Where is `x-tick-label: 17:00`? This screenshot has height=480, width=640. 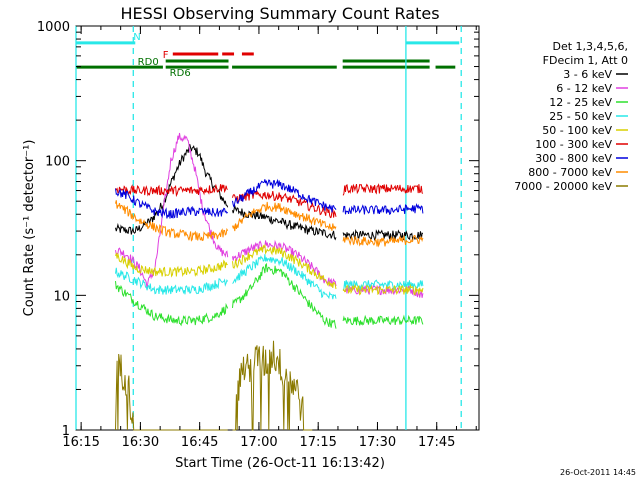 x-tick-label: 17:00 is located at coordinates (258, 442).